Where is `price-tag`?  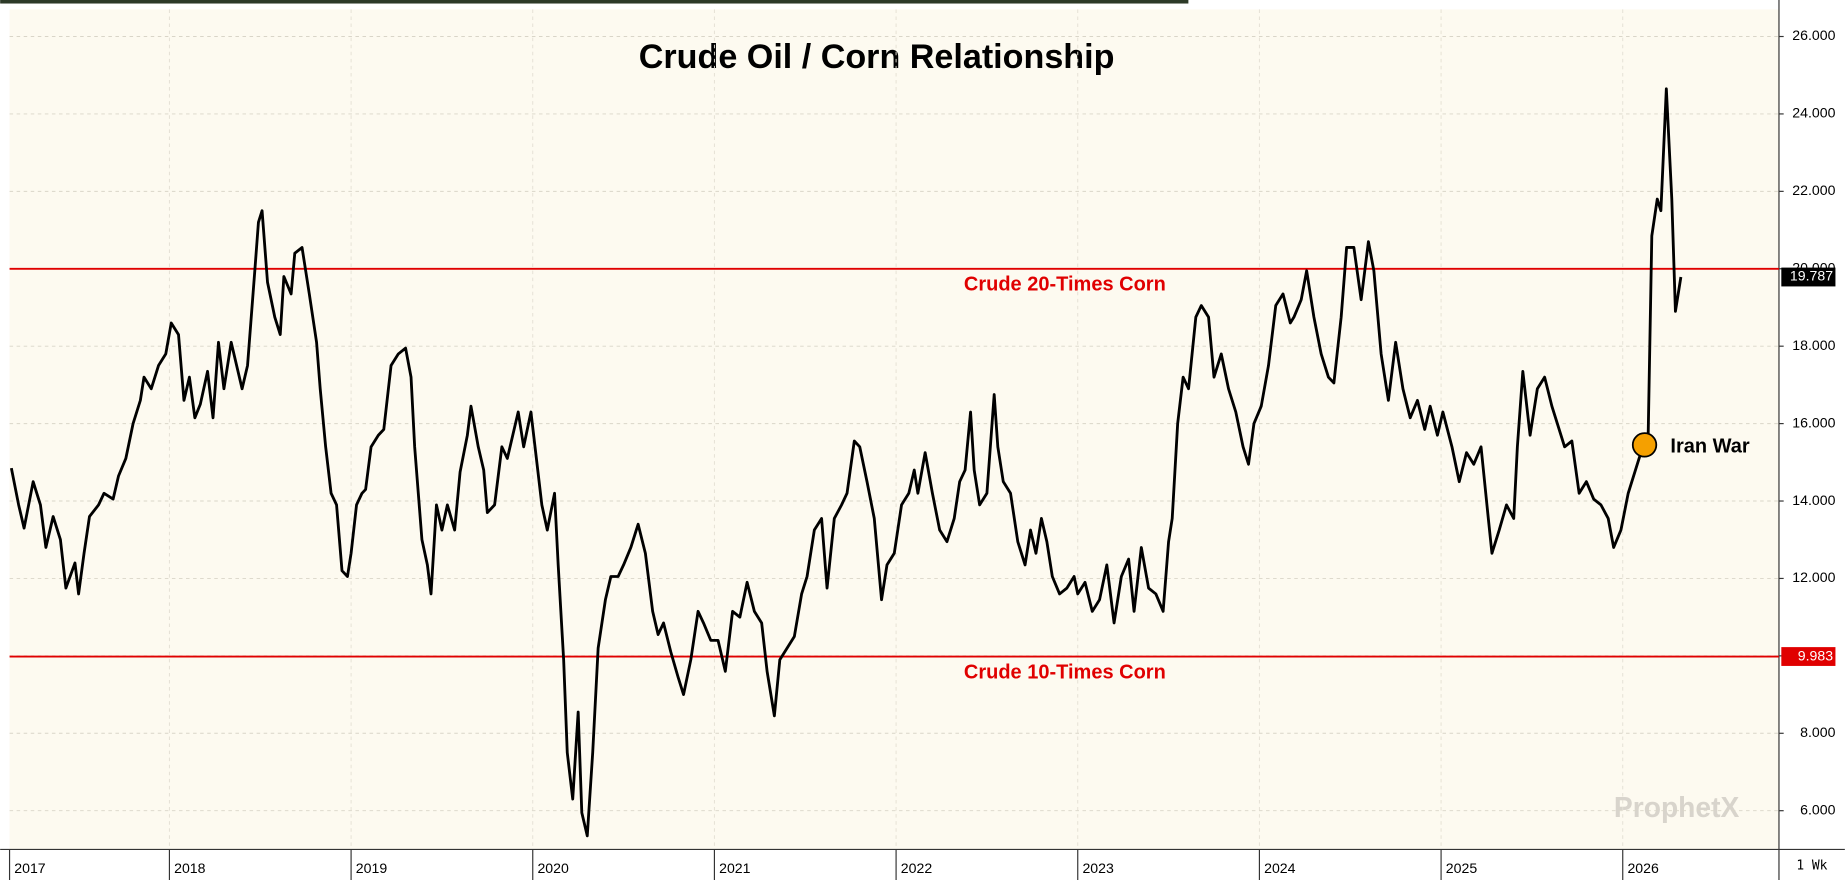 price-tag is located at coordinates (1808, 656).